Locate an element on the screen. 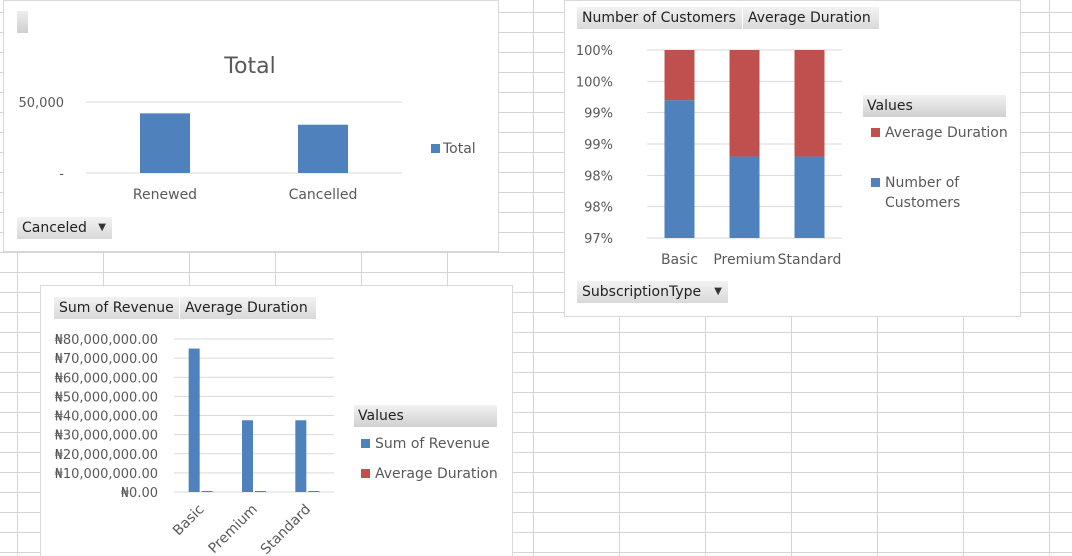 The height and width of the screenshot is (556, 1072). number-of-customers-button: Number of Customers is located at coordinates (659, 18).